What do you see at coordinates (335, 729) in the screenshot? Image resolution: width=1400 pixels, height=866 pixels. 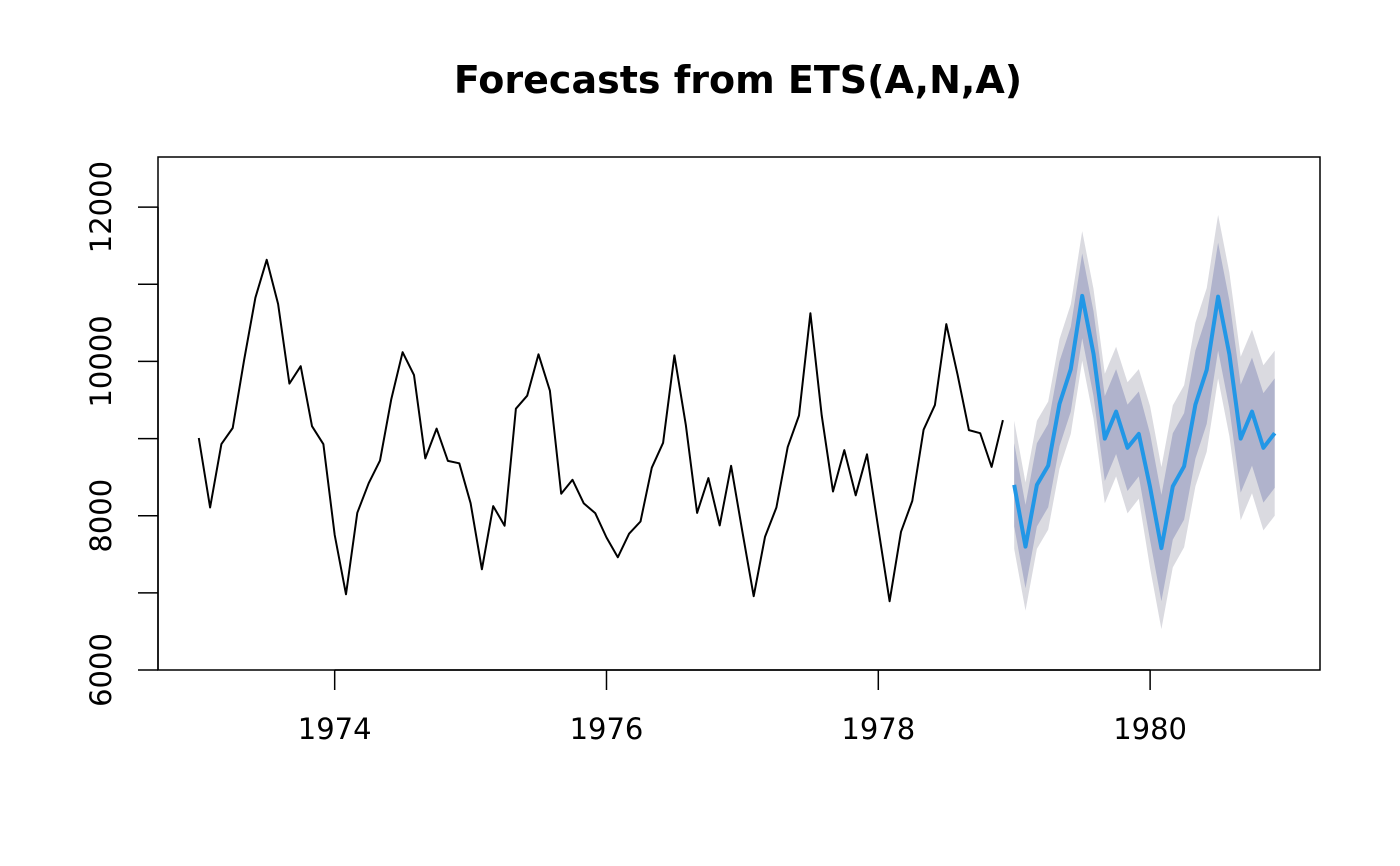 I see `x-tick-label: 1974` at bounding box center [335, 729].